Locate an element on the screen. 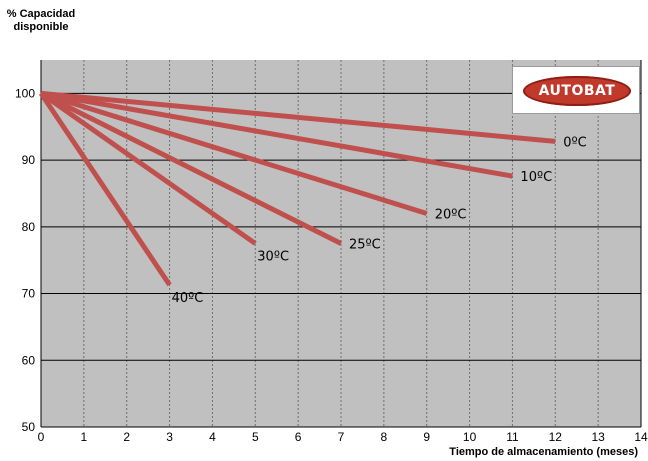 This screenshot has height=461, width=648. y-tick-label: 70 is located at coordinates (29, 294).